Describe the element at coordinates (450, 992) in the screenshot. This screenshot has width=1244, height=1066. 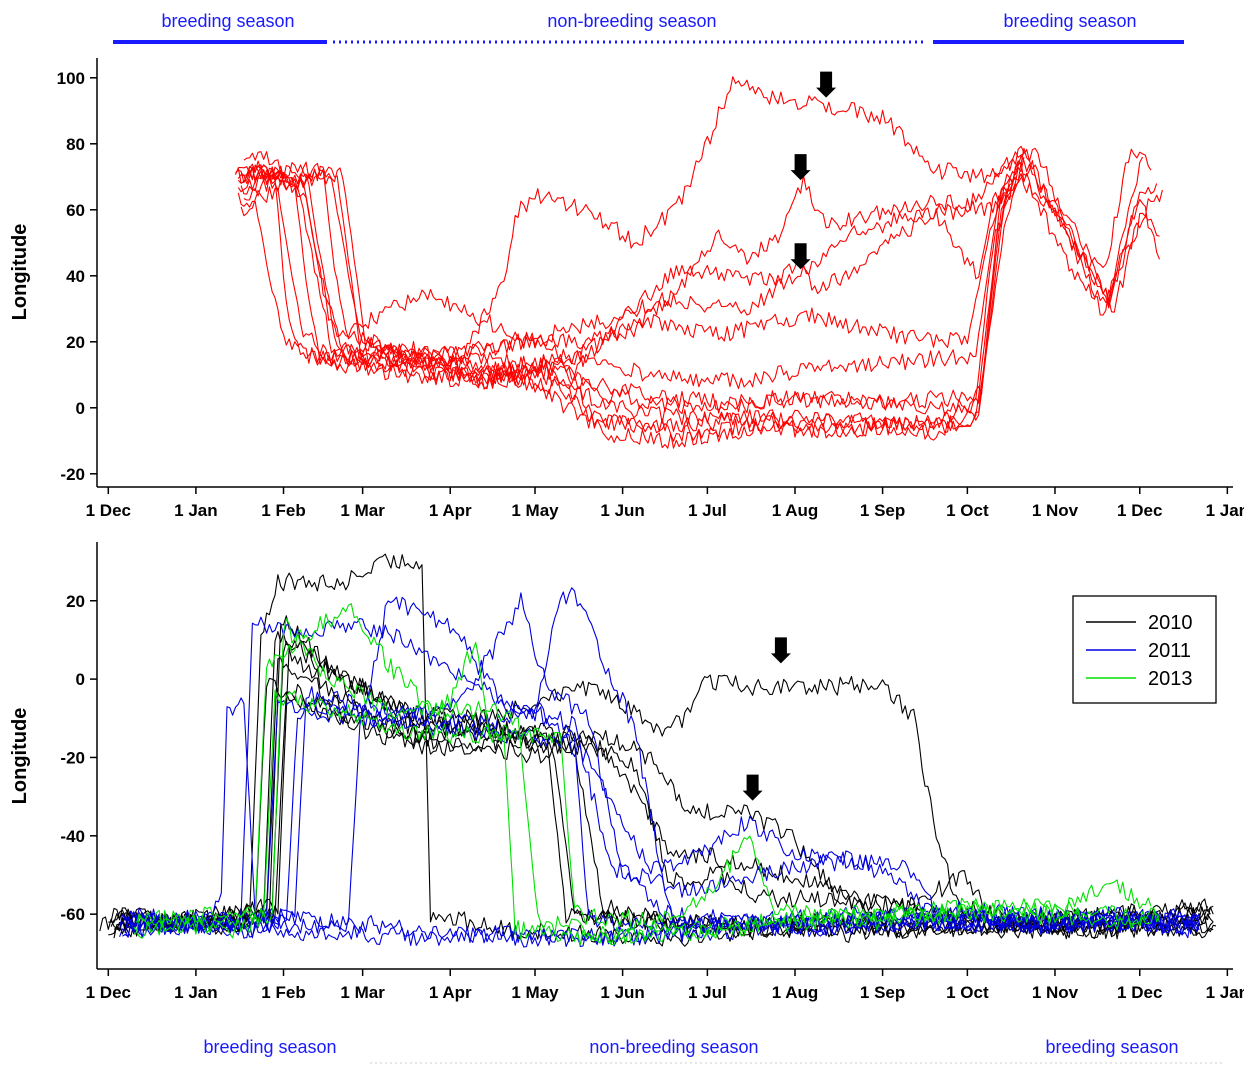
I see `bottom-x-tick-label-4: 1 Apr` at that location.